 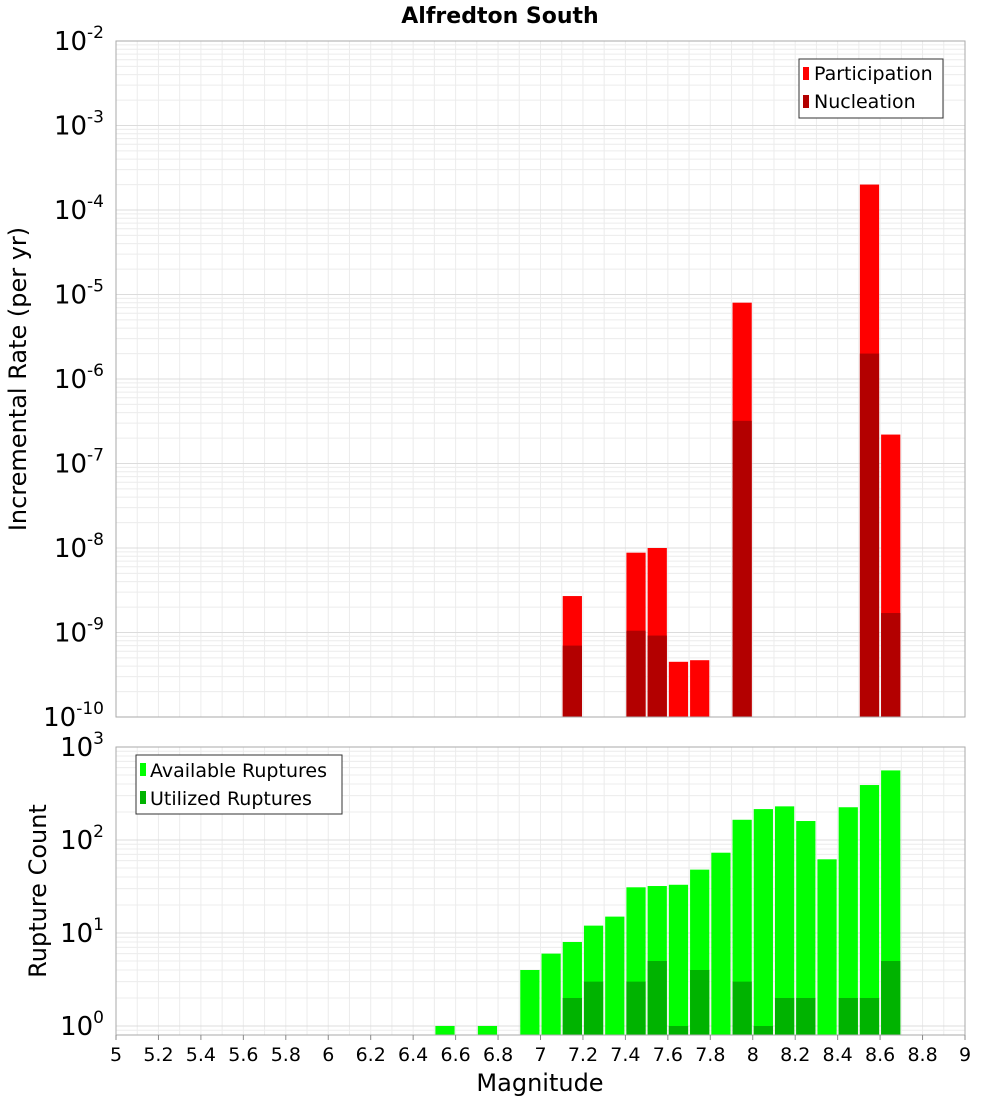 What do you see at coordinates (806, 101) in the screenshot?
I see `nucleation-legend-swatch` at bounding box center [806, 101].